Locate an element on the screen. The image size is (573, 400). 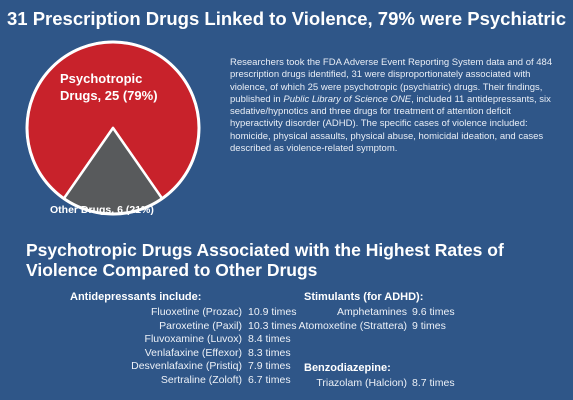
benzodiazepine-title: Benzodiazepine: is located at coordinates (347, 368).